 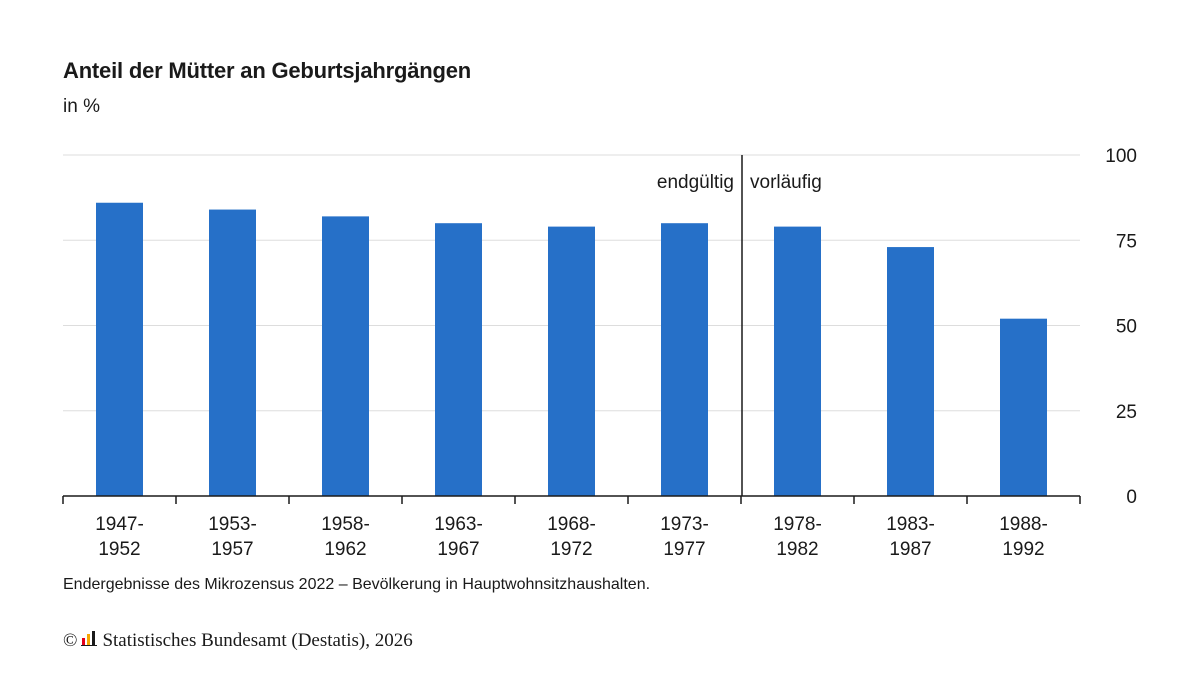 I want to click on source-text: Statistisches Bundesamt (Destatis), 2026, so click(x=257, y=640).